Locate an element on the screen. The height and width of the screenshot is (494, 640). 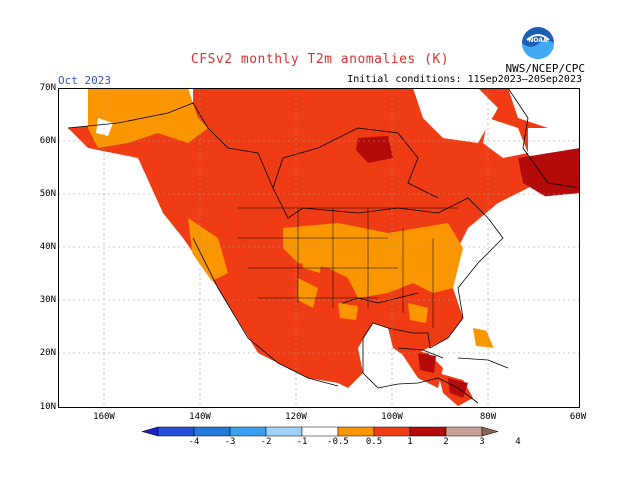
colorbar-arrow-low is located at coordinates (150, 431).